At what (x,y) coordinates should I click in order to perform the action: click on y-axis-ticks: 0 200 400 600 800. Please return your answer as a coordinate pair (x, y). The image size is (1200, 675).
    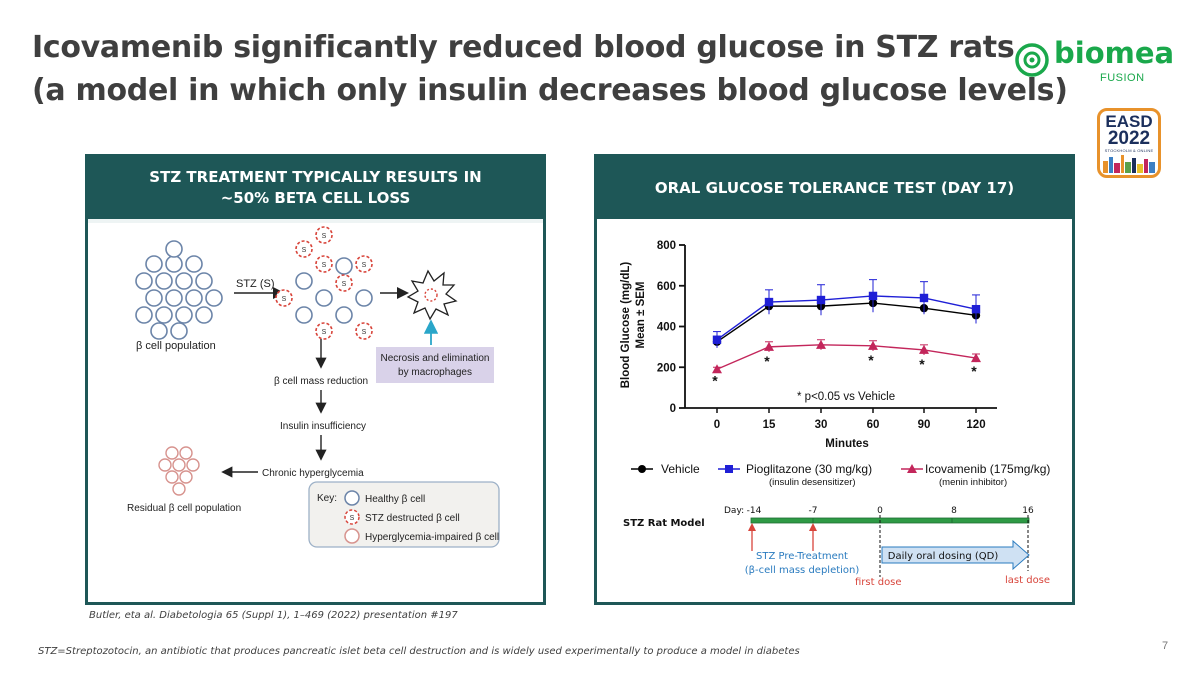
    Looking at the image, I should click on (671, 327).